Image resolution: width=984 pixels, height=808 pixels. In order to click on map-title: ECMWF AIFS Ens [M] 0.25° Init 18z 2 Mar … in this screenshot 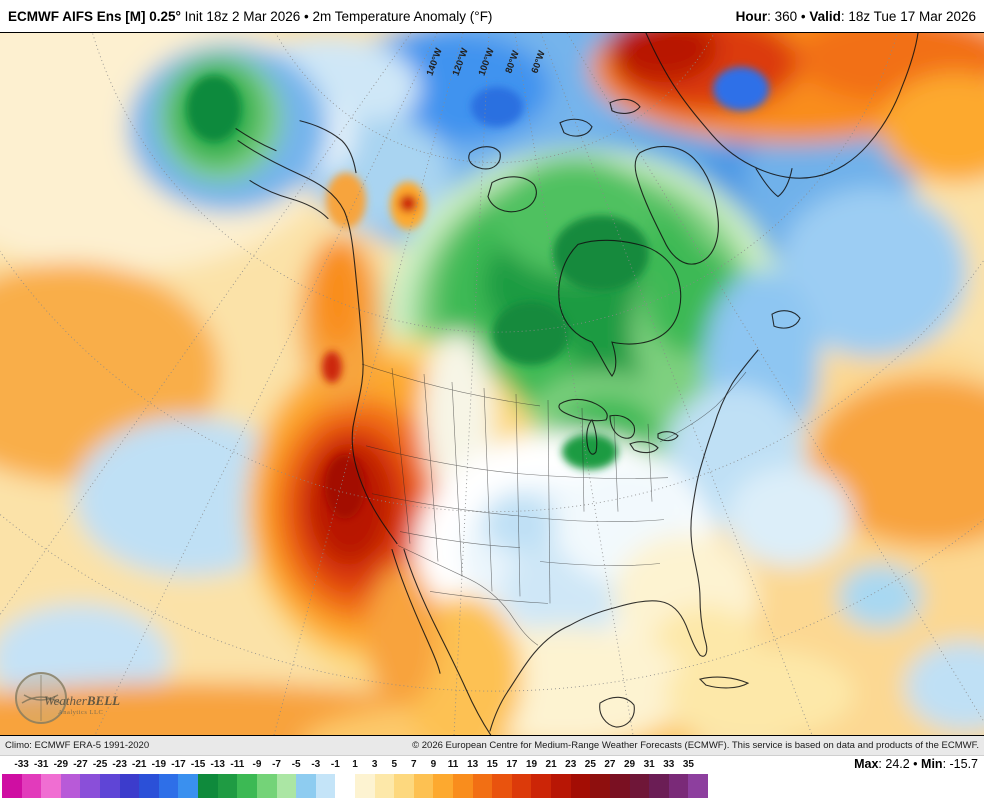, I will do `click(250, 16)`.